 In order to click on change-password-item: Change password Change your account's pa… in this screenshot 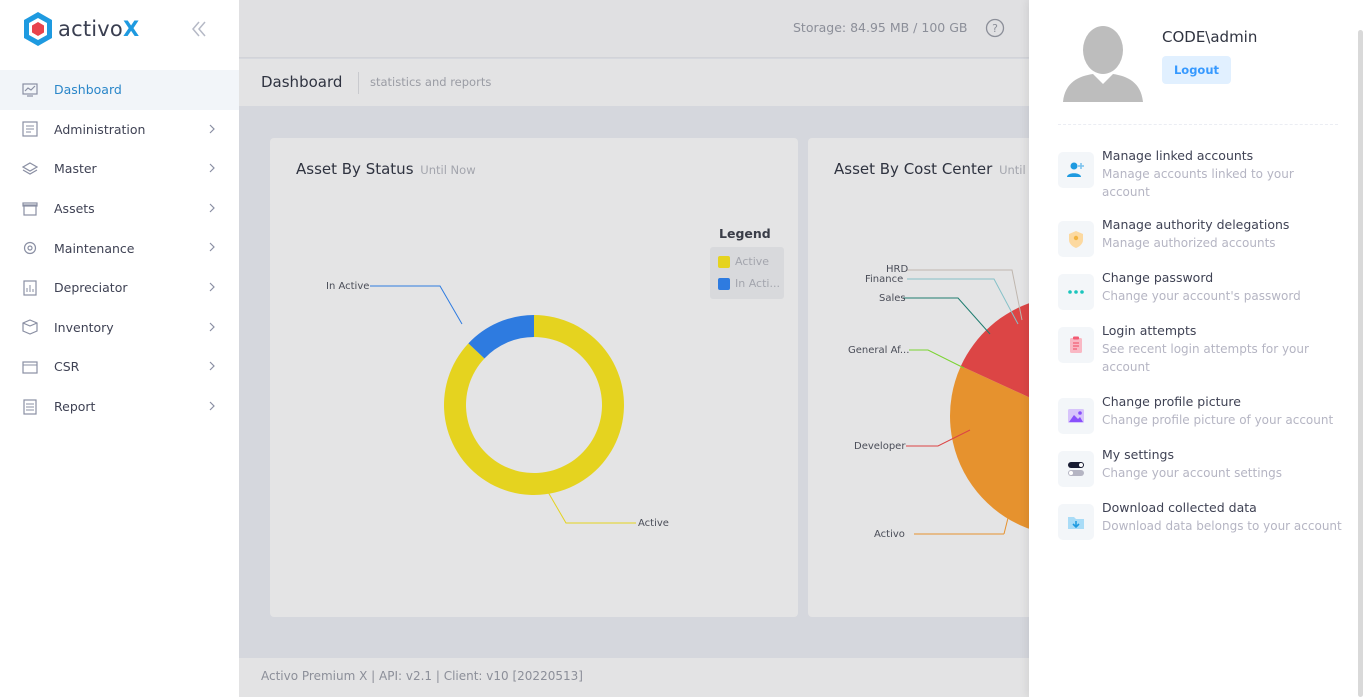, I will do `click(1203, 290)`.